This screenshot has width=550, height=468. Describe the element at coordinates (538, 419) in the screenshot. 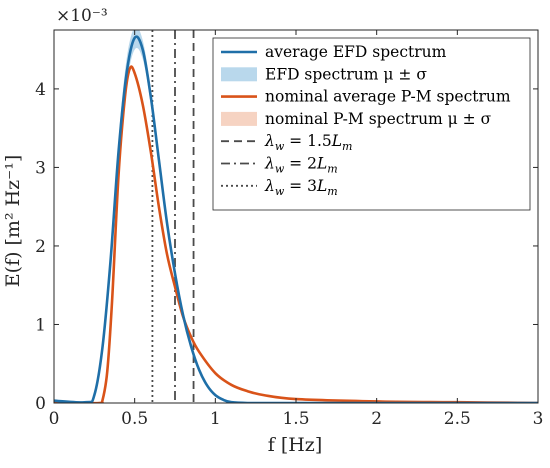

I see `x-tick-label: 3` at that location.